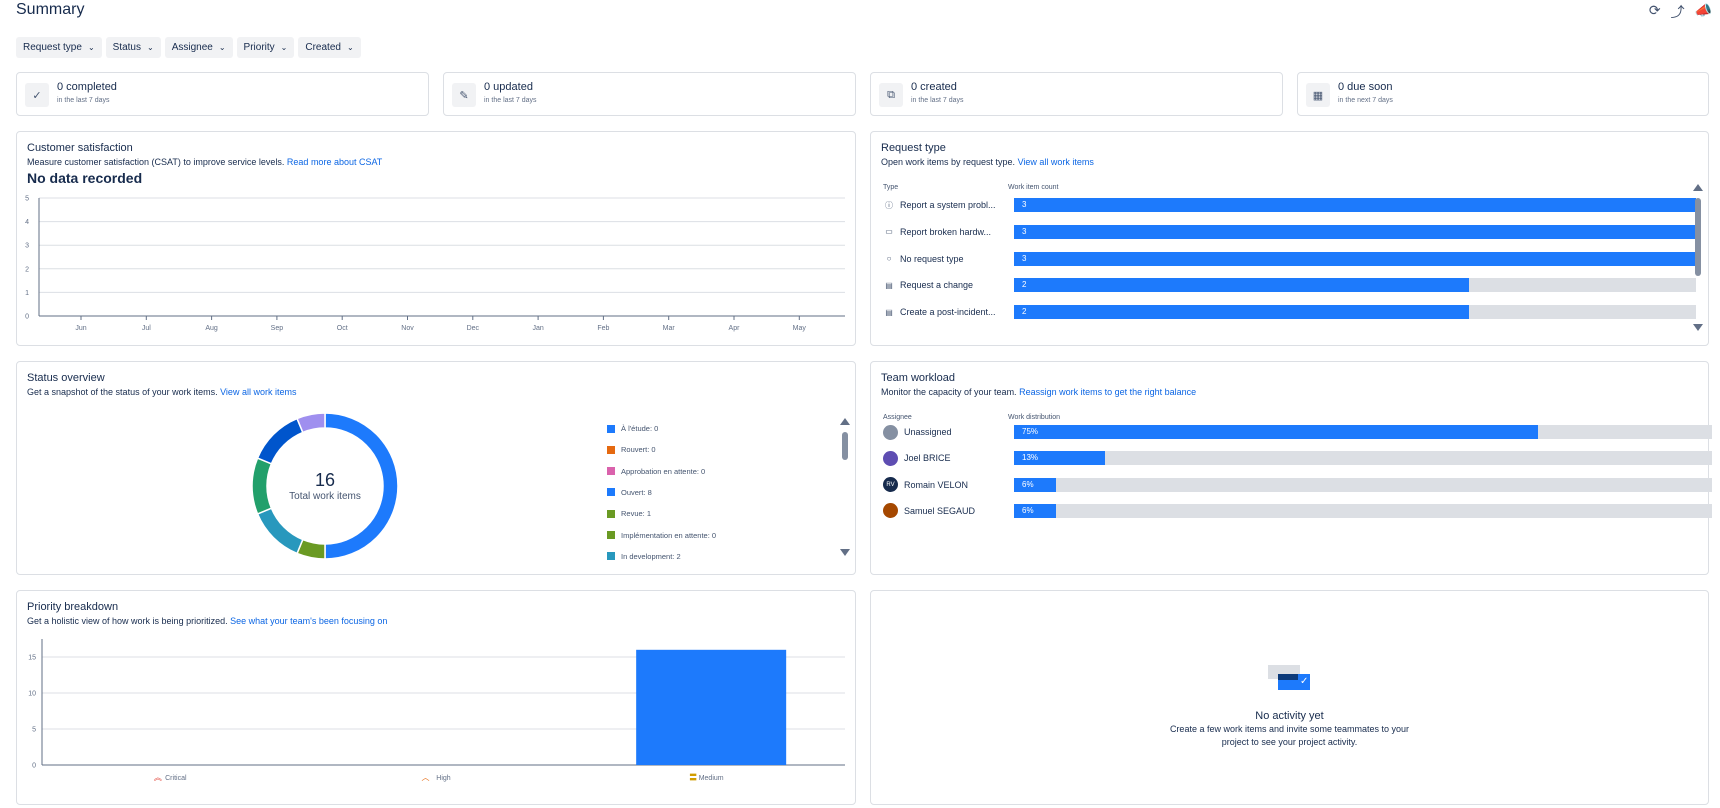 The width and height of the screenshot is (1720, 808). What do you see at coordinates (1703, 10) in the screenshot?
I see `feedback-icon: 📣` at bounding box center [1703, 10].